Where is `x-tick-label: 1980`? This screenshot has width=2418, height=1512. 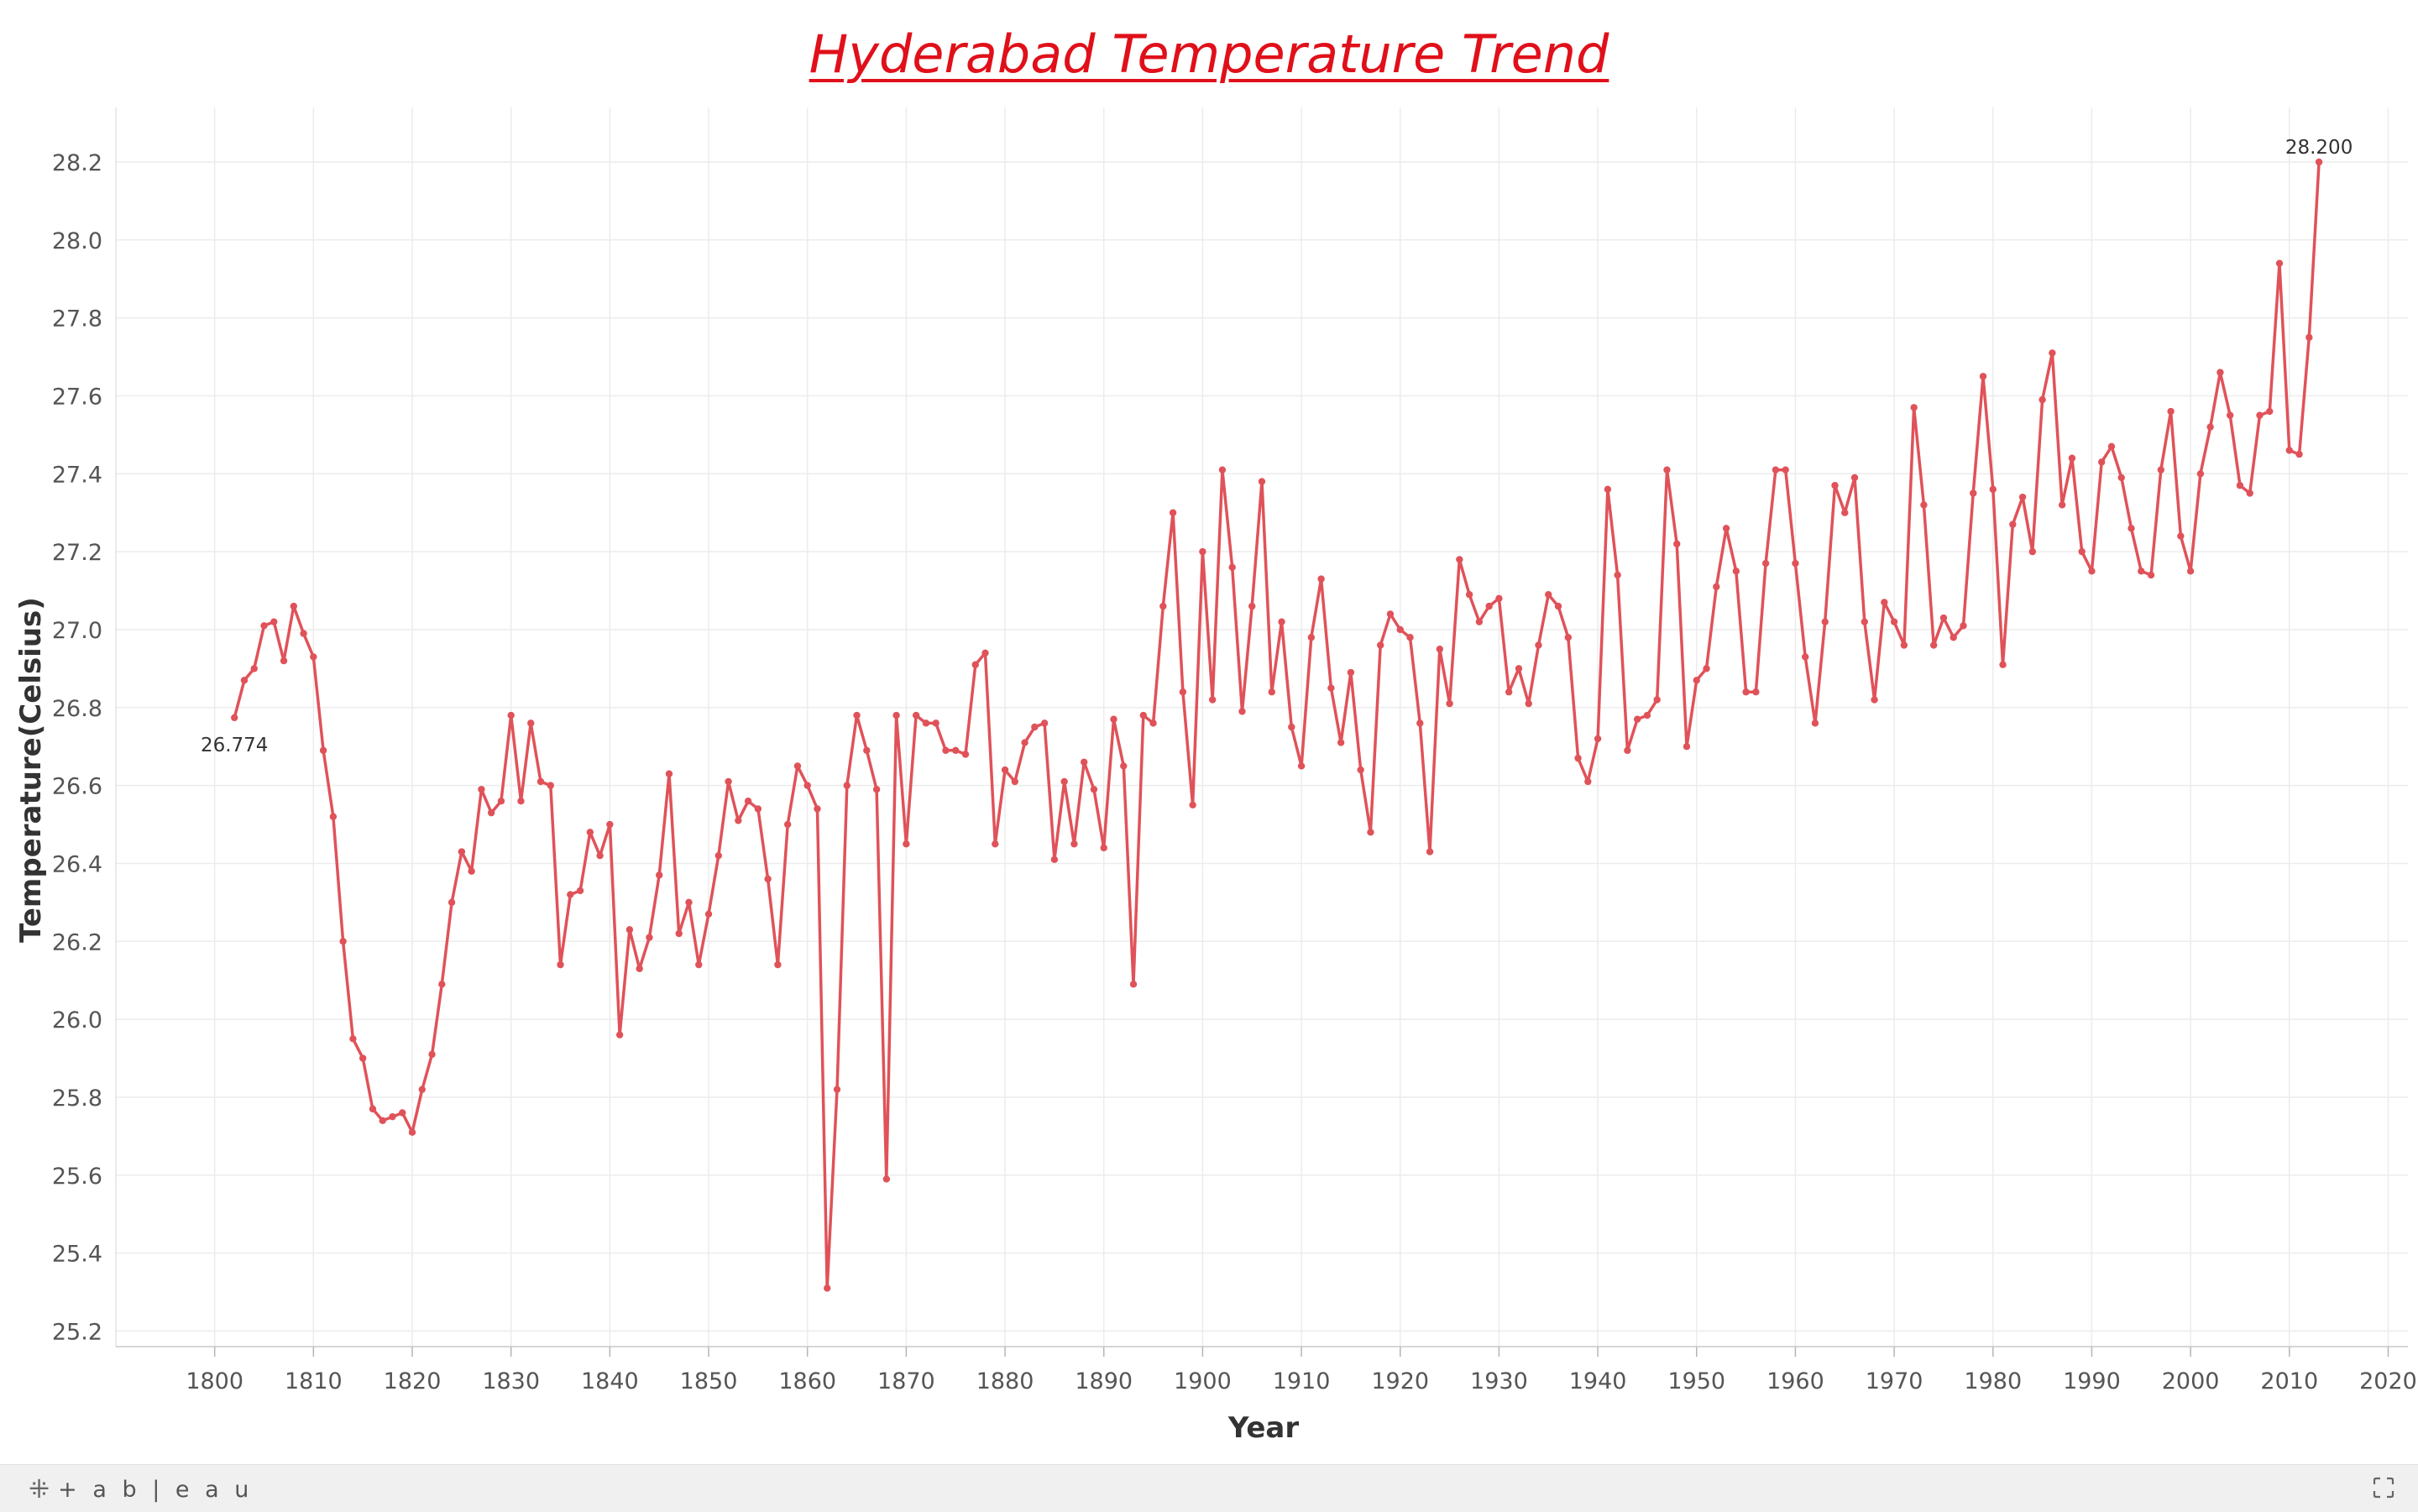 x-tick-label: 1980 is located at coordinates (1993, 1381).